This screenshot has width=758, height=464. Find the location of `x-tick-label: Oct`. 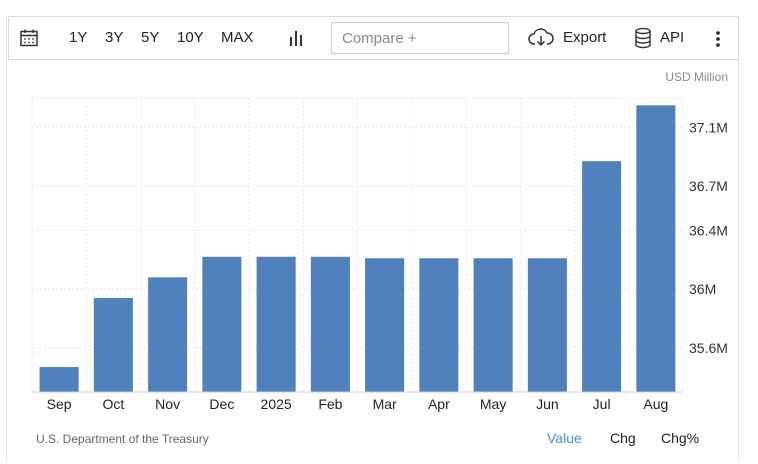

x-tick-label: Oct is located at coordinates (113, 404).